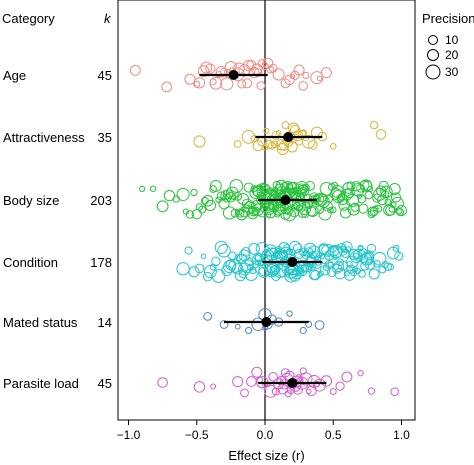 Image resolution: width=474 pixels, height=465 pixels. What do you see at coordinates (101, 262) in the screenshot?
I see `k-value-condition: 178` at bounding box center [101, 262].